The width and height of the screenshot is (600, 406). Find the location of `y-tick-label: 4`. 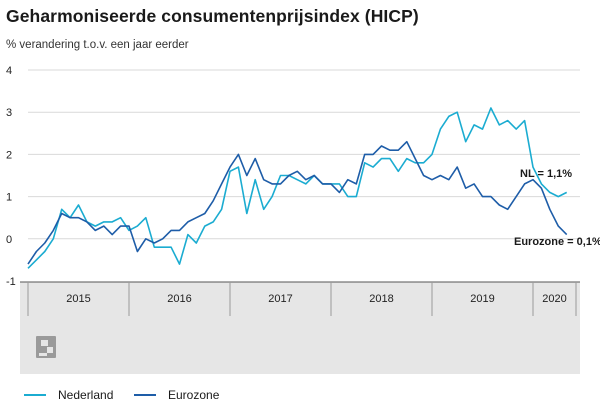

y-tick-label: 4 is located at coordinates (9, 71).